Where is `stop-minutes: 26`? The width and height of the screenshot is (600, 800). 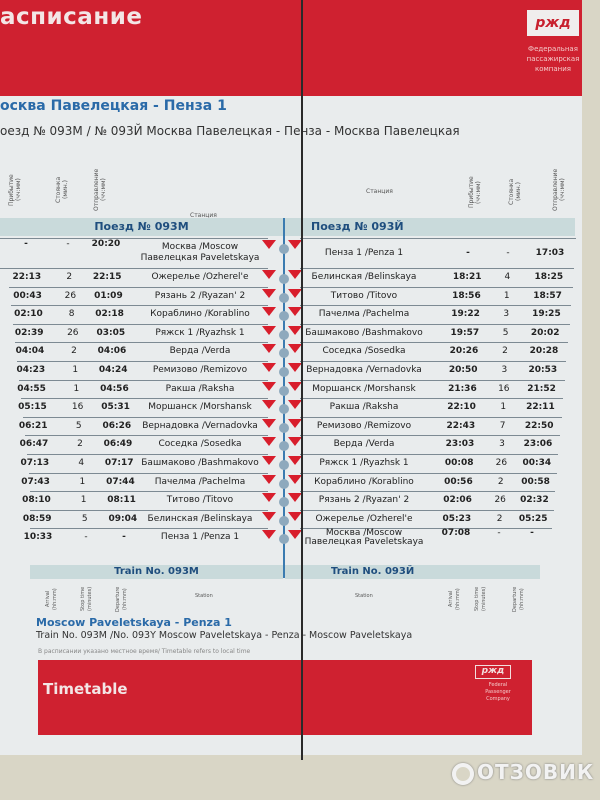
stop-minutes: 26 is located at coordinates (500, 500).